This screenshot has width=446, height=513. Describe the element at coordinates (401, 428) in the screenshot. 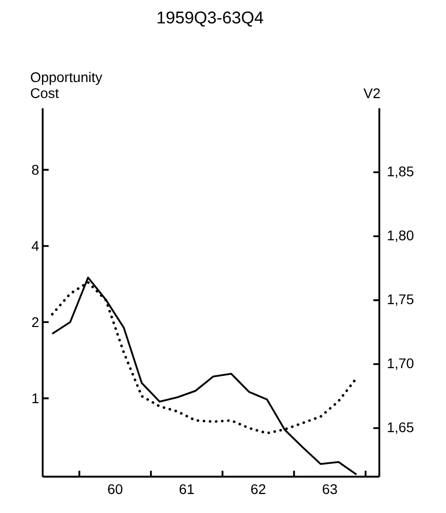

I see `y2-tick-label: 1,65` at that location.